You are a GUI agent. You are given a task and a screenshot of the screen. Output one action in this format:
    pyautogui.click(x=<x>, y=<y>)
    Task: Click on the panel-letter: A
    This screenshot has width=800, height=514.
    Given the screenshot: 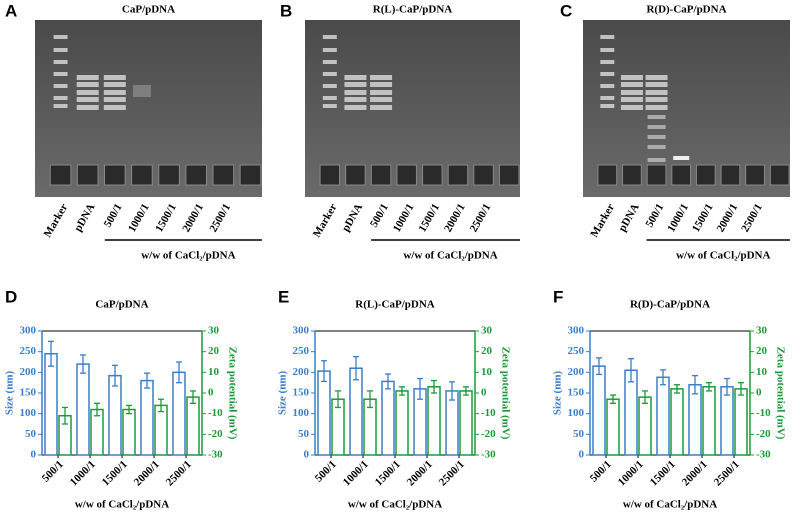 What is the action you would take?
    pyautogui.click(x=11, y=10)
    